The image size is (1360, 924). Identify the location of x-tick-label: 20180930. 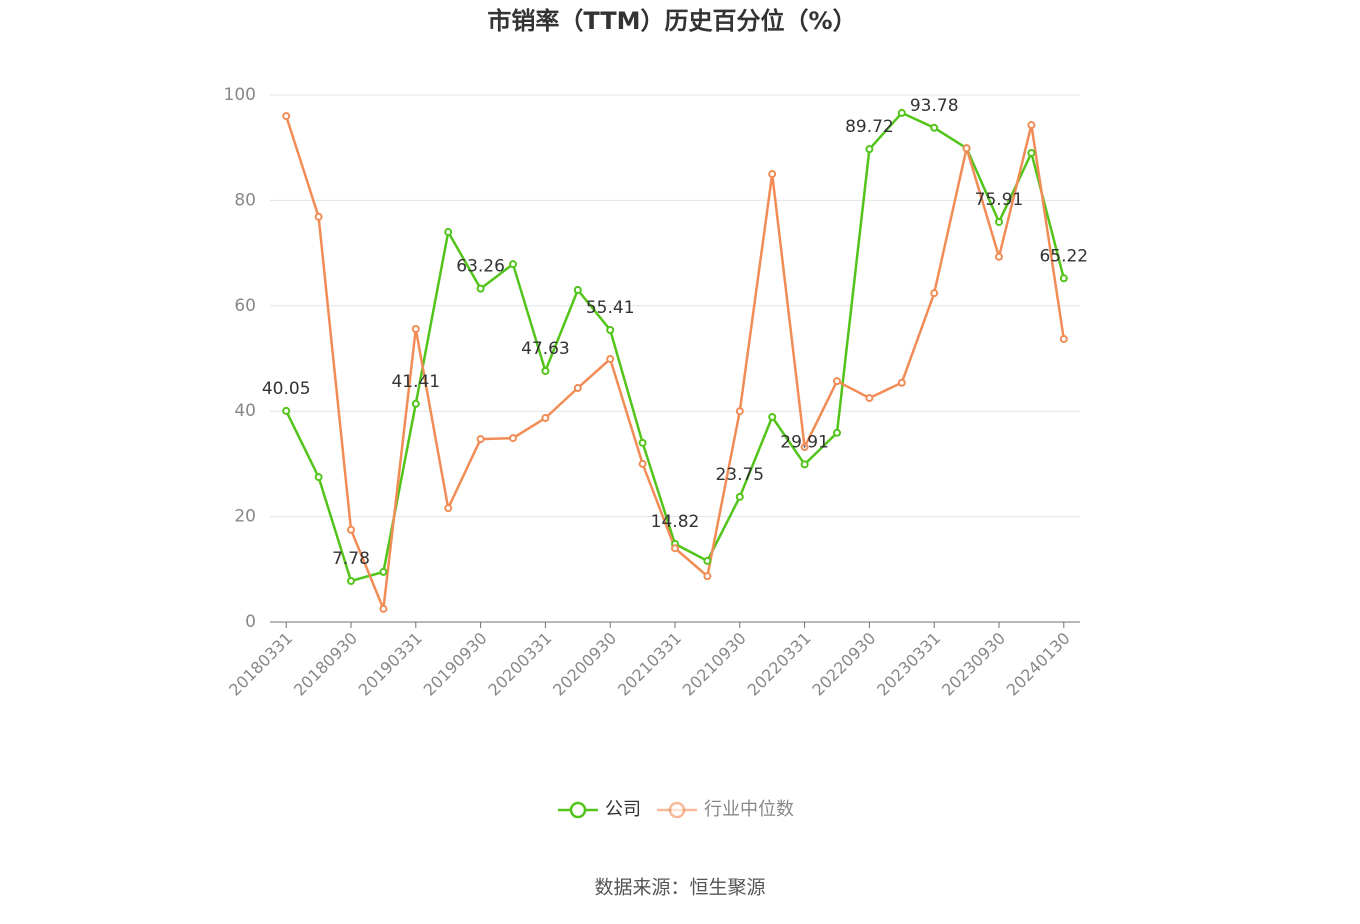
(325, 664).